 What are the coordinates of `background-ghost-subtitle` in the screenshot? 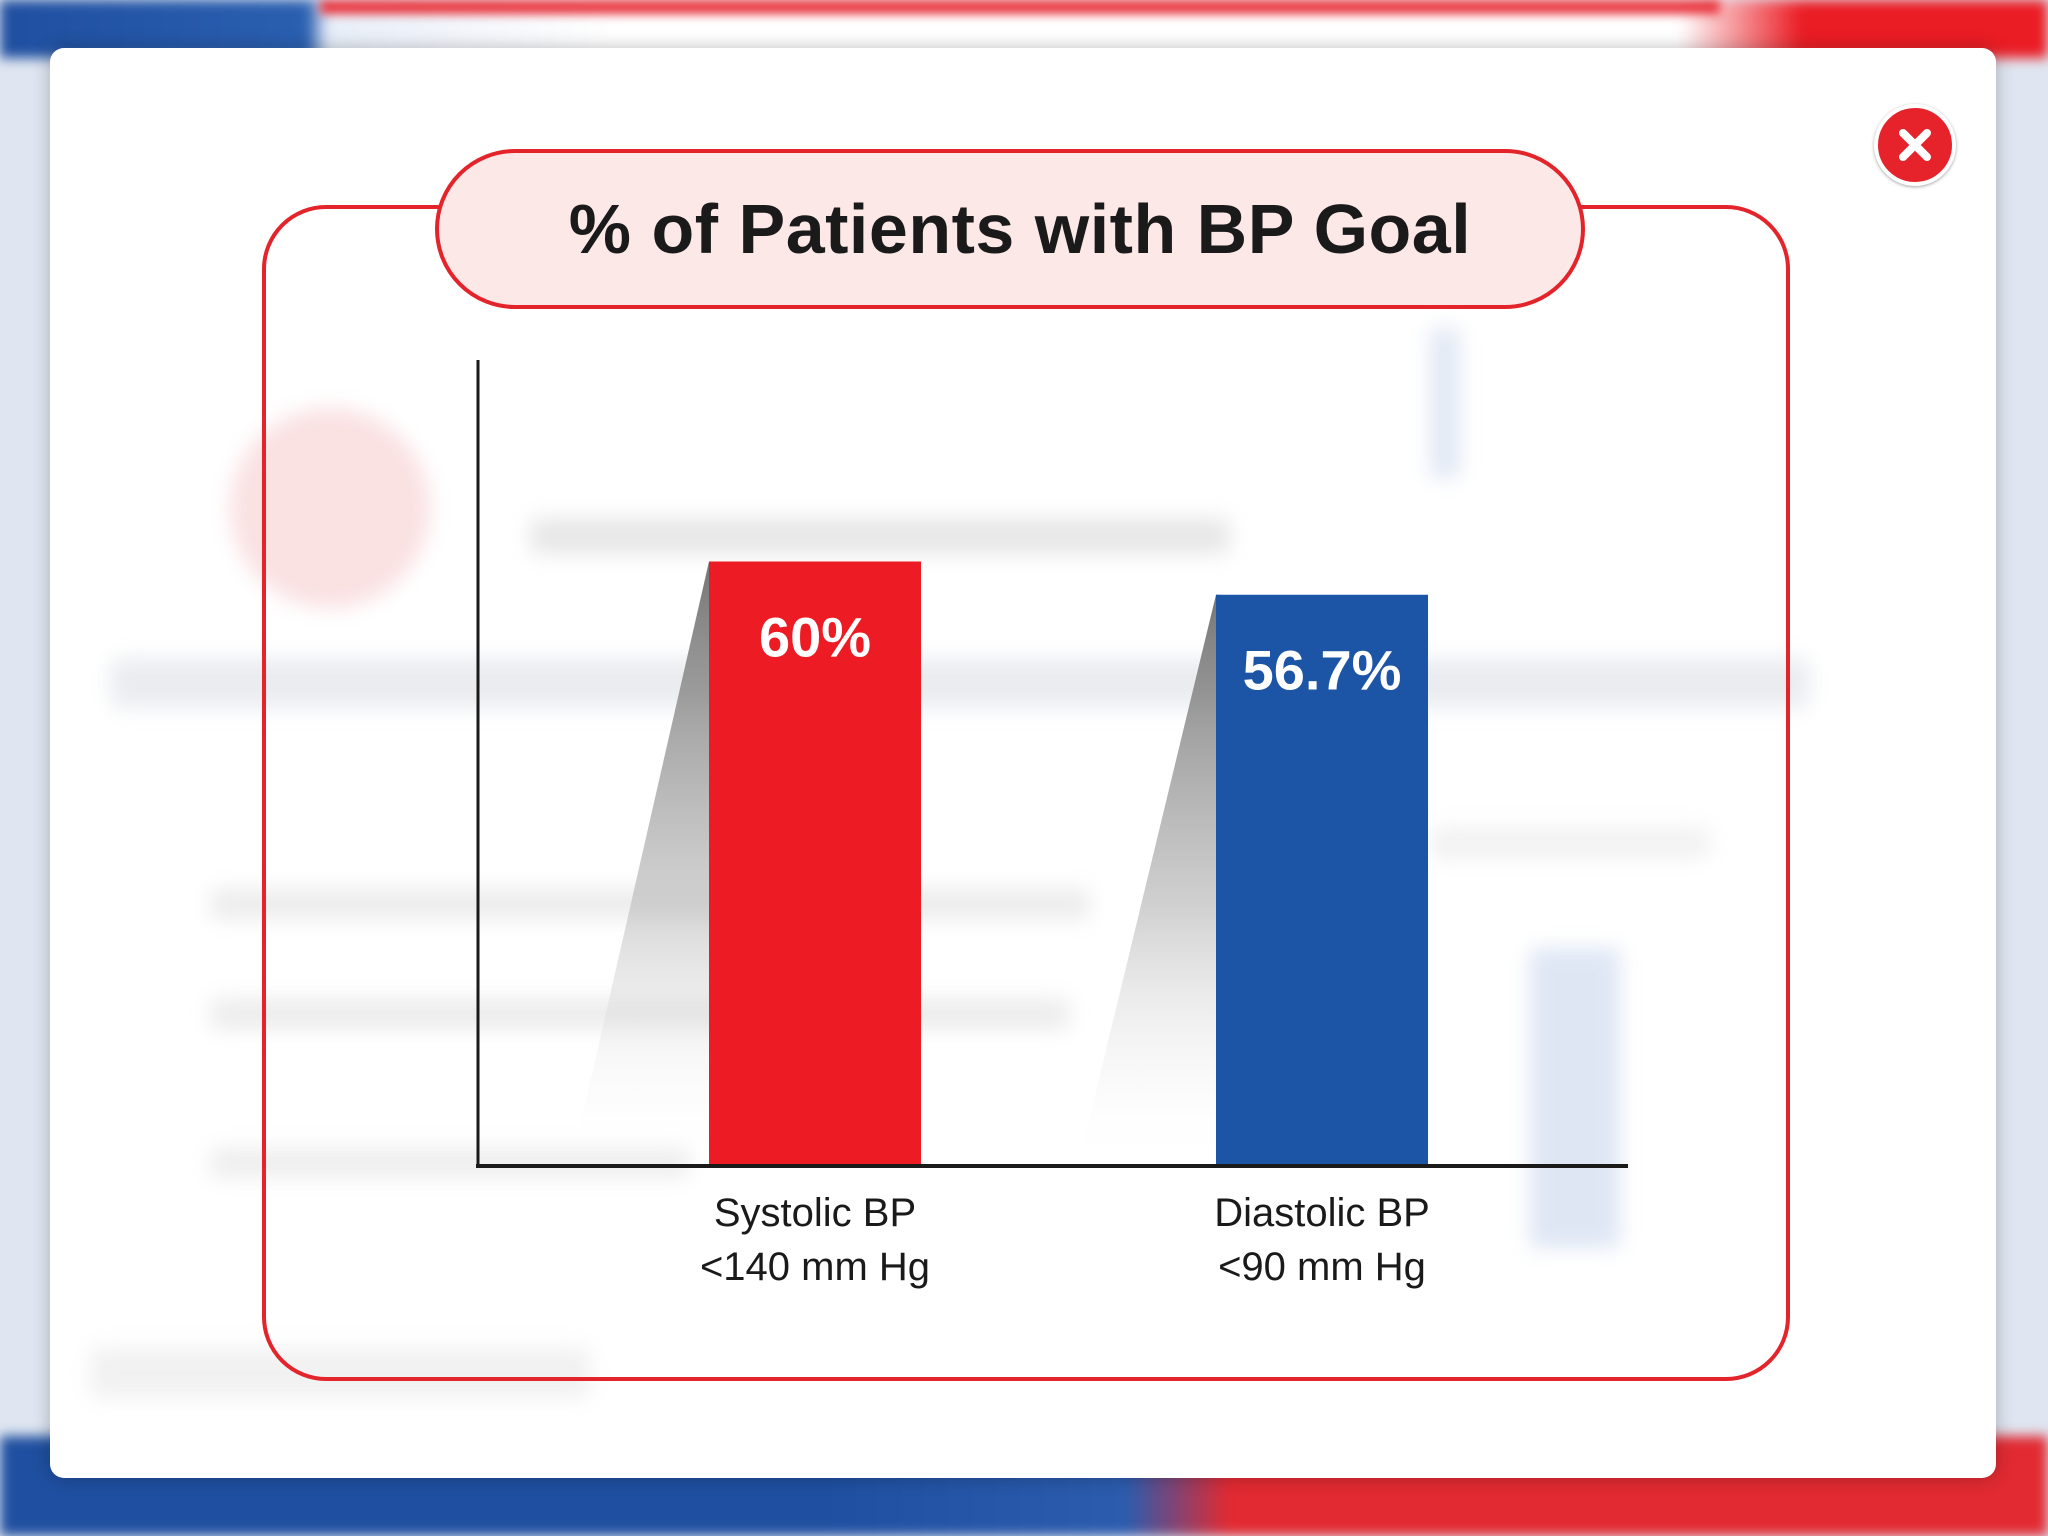 It's located at (880, 536).